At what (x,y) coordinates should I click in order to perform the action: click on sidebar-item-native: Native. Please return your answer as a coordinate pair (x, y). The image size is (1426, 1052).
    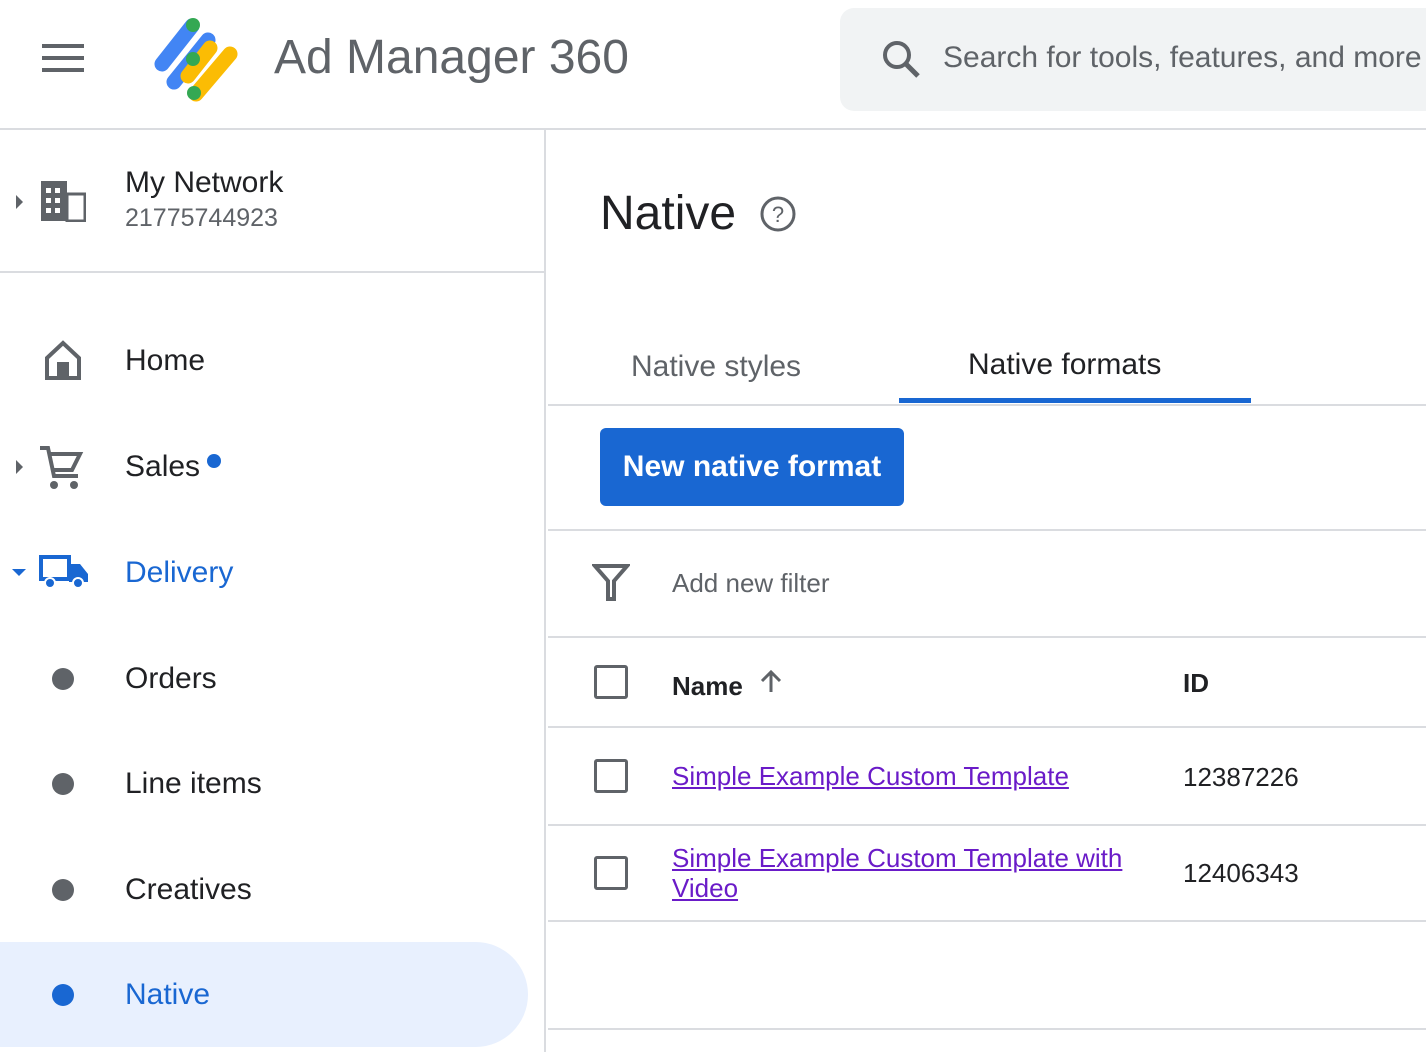
    Looking at the image, I should click on (264, 994).